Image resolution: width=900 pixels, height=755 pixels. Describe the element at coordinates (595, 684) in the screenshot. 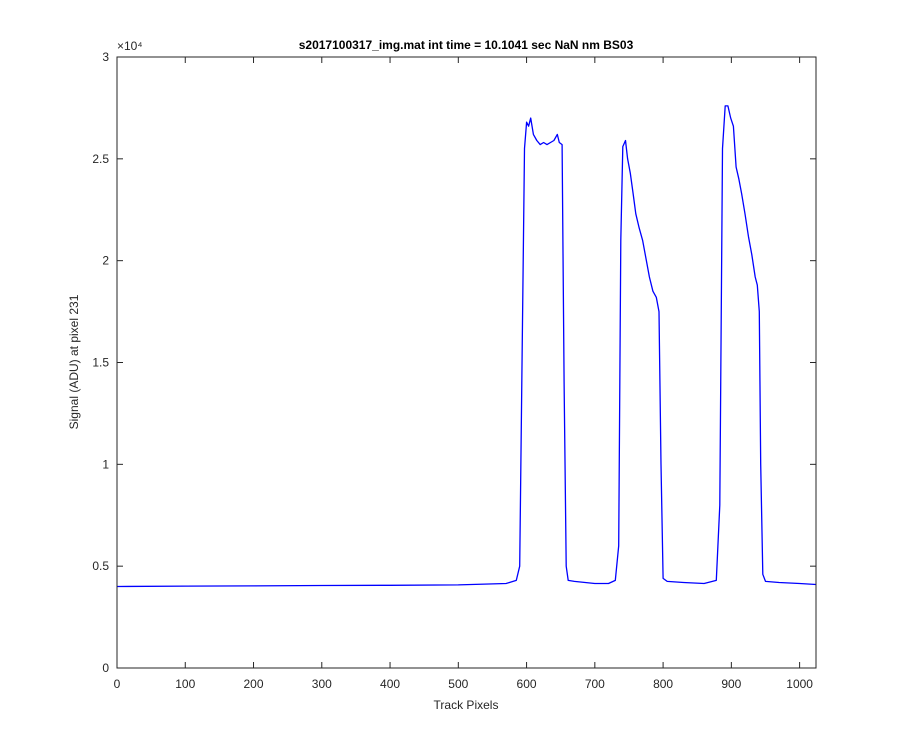

I see `x-tick-label: 700` at that location.